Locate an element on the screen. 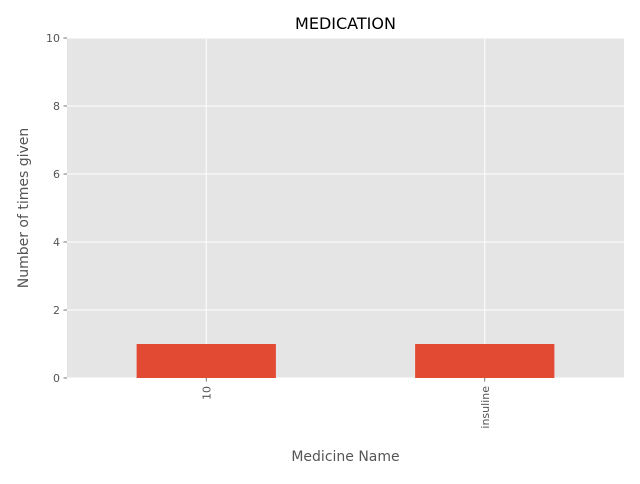 Image resolution: width=640 pixels, height=484 pixels. x-axis-label: Medicine Name is located at coordinates (345, 457).